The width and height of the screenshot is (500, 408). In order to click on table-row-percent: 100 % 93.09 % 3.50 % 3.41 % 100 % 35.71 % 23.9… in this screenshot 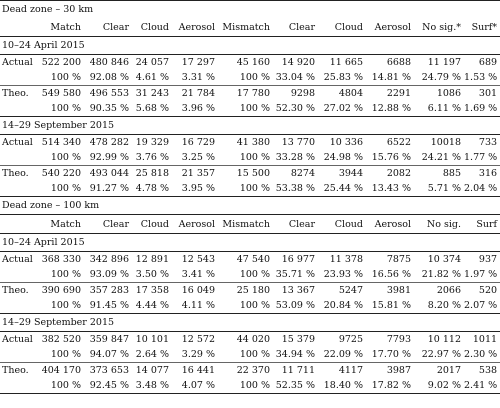, I will do `click(250, 275)`.